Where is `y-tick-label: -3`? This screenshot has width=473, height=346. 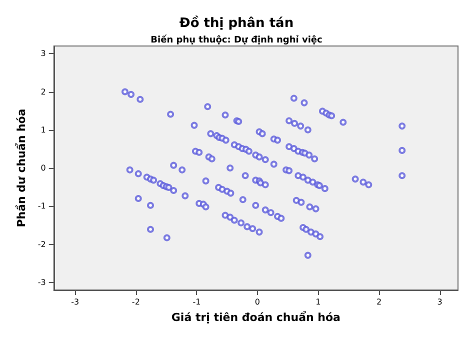 y-tick-label: -3 is located at coordinates (42, 282).